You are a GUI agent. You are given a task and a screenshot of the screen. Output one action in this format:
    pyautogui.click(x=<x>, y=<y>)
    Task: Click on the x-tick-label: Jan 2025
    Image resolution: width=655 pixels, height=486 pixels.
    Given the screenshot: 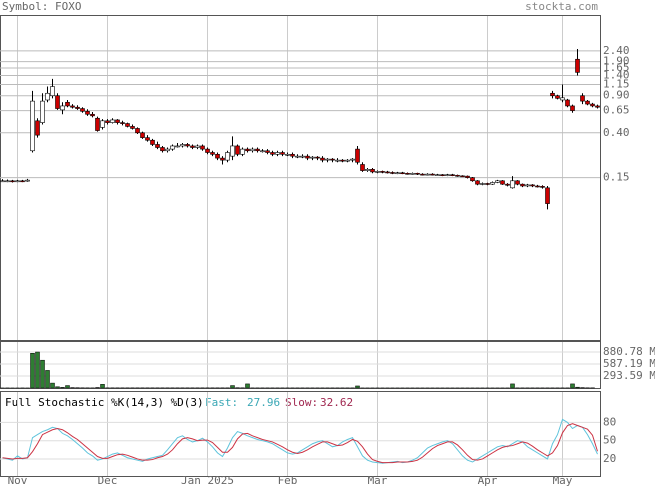 What is the action you would take?
    pyautogui.click(x=207, y=480)
    